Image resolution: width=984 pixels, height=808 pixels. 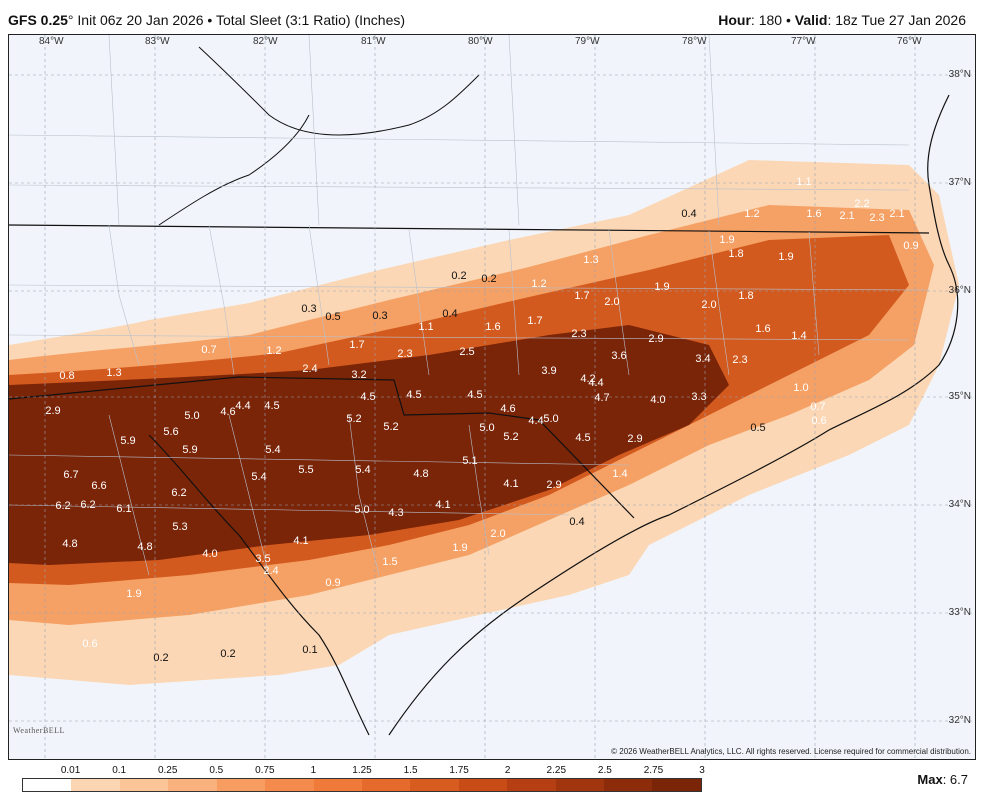 I want to click on colorbar-label: 1.5, so click(x=410, y=770).